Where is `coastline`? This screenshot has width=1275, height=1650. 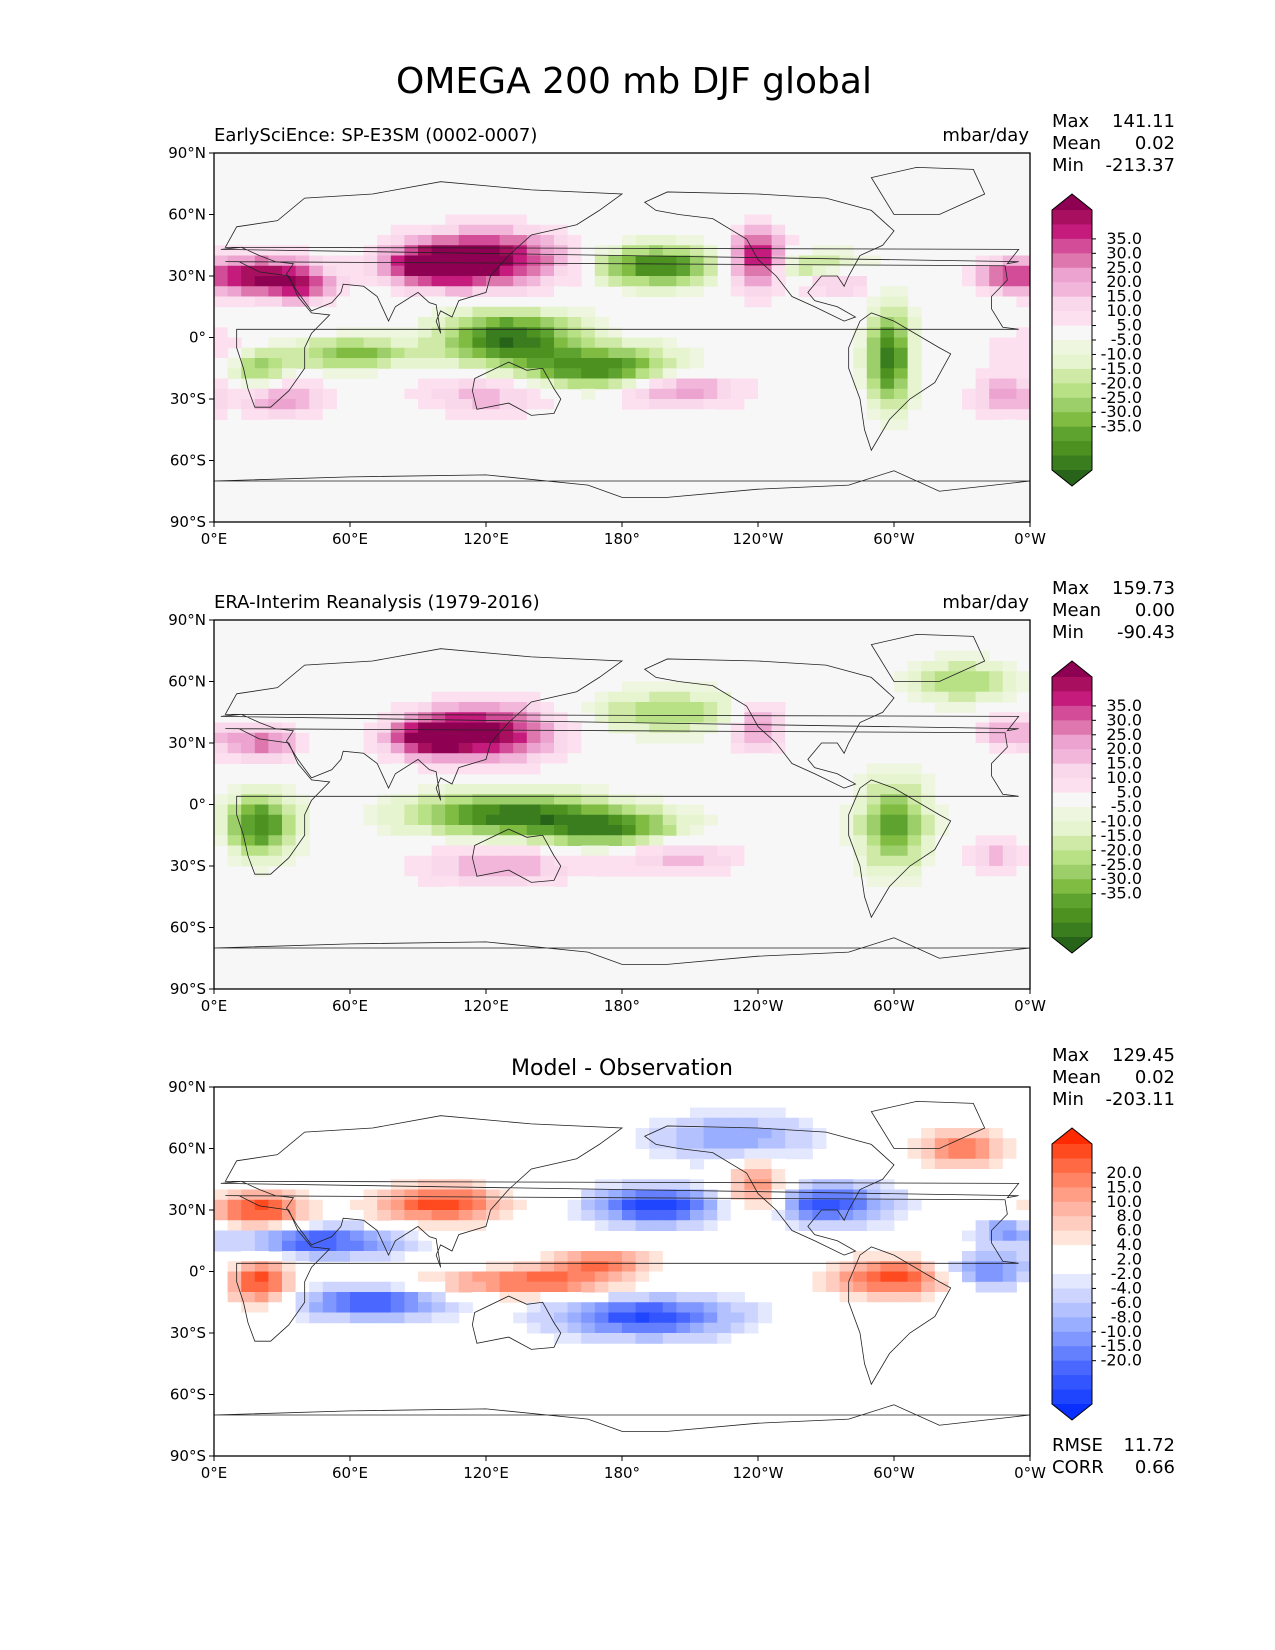
coastline is located at coordinates (769, 723).